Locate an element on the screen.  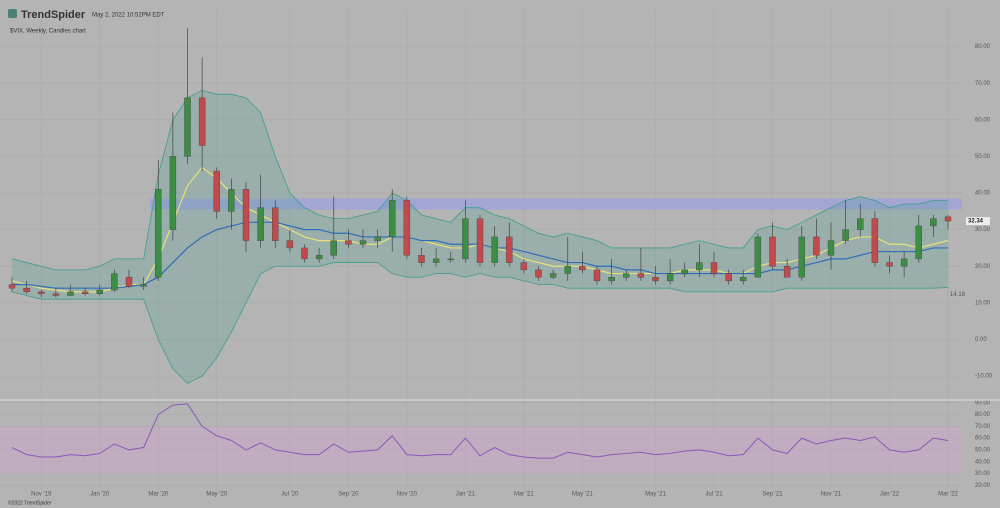
x-tick-label: May '20 is located at coordinates (216, 495).